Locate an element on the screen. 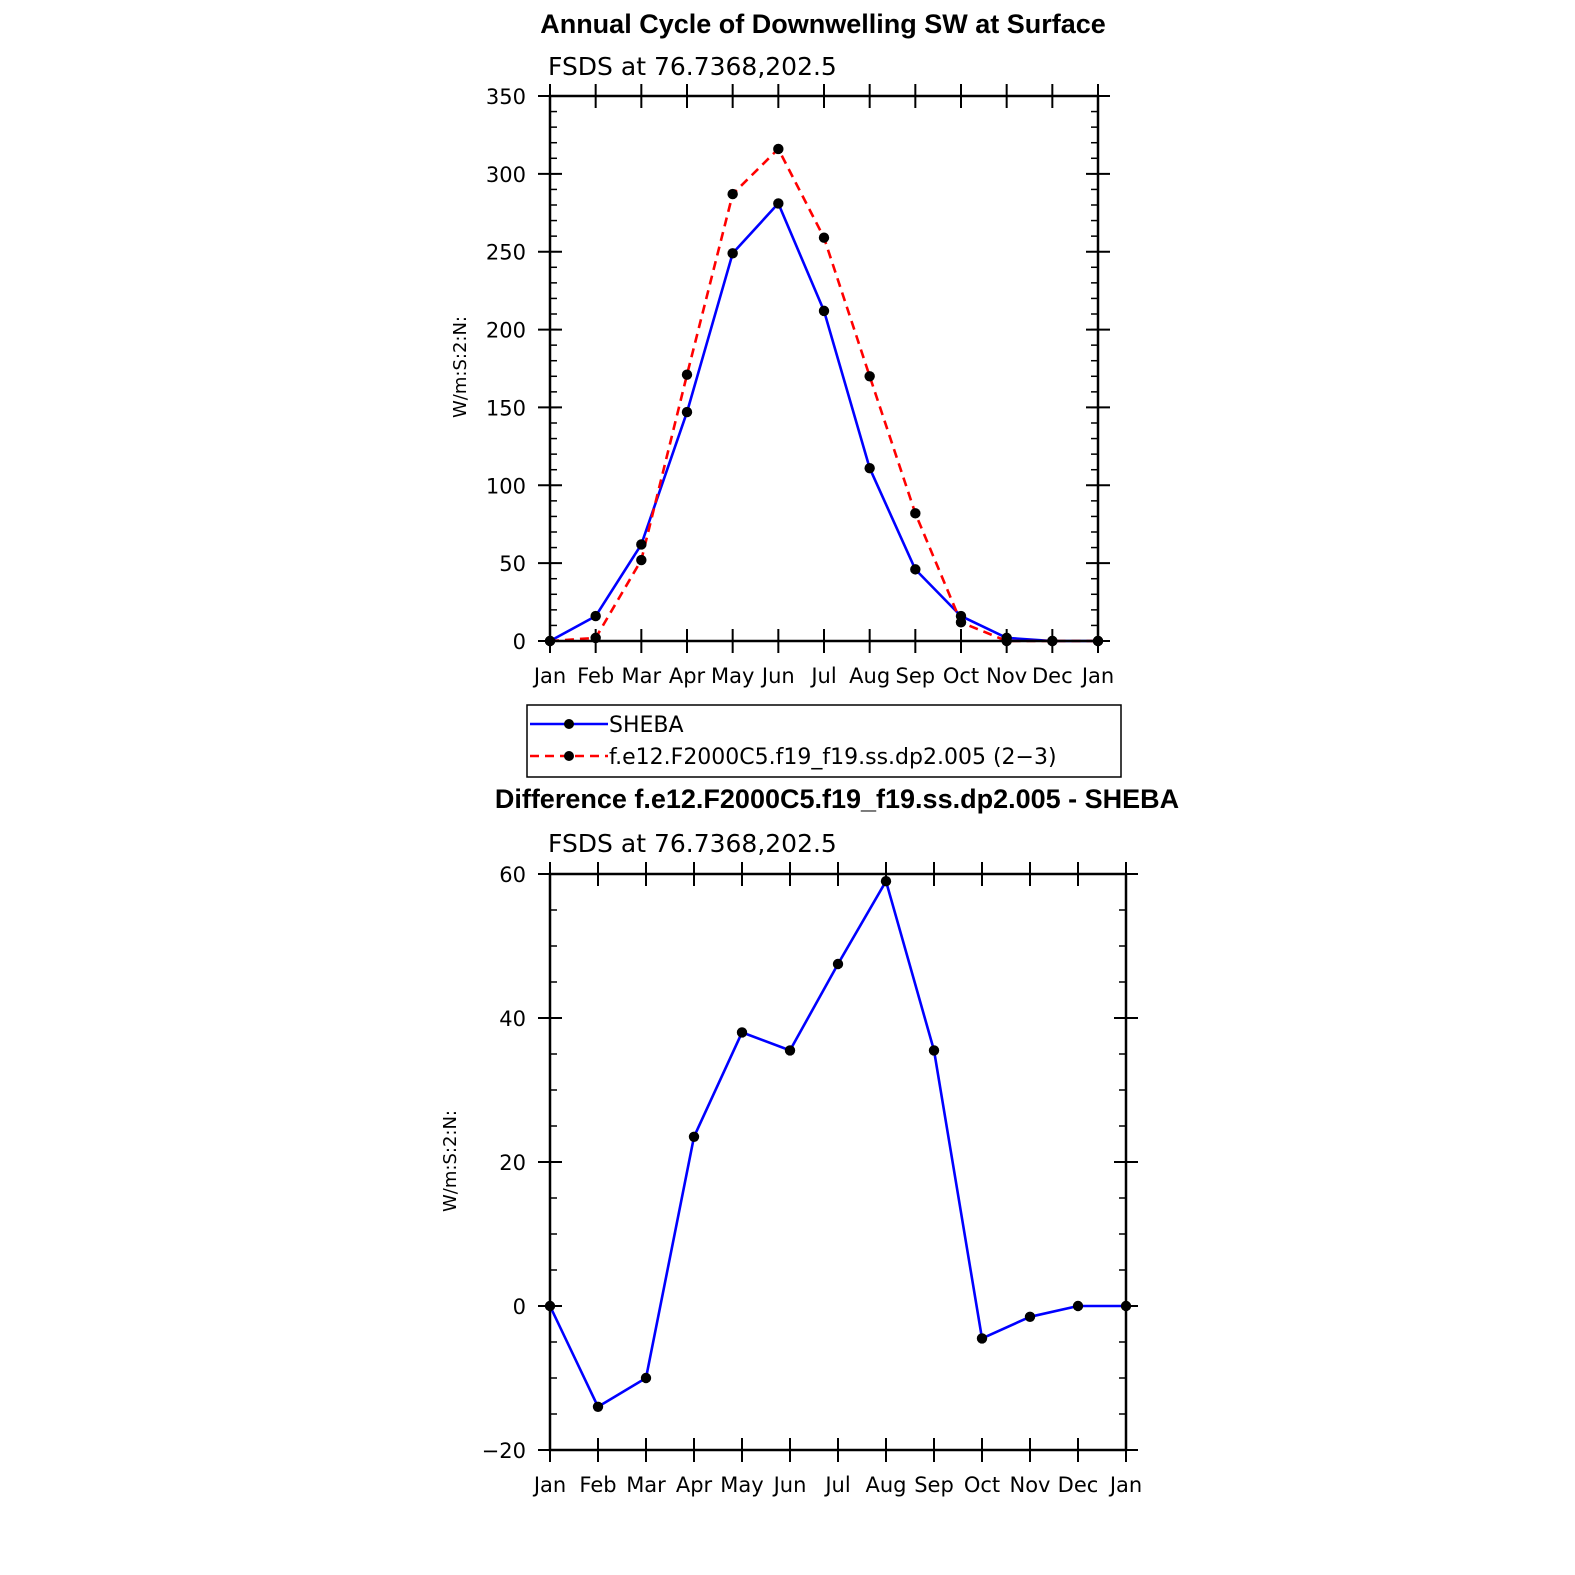 The height and width of the screenshot is (1575, 1575). y-tick-label: 40 is located at coordinates (512, 1019).